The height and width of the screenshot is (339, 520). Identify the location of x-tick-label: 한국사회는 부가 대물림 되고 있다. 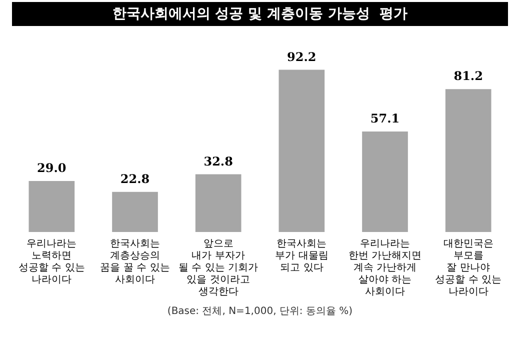
(301, 256).